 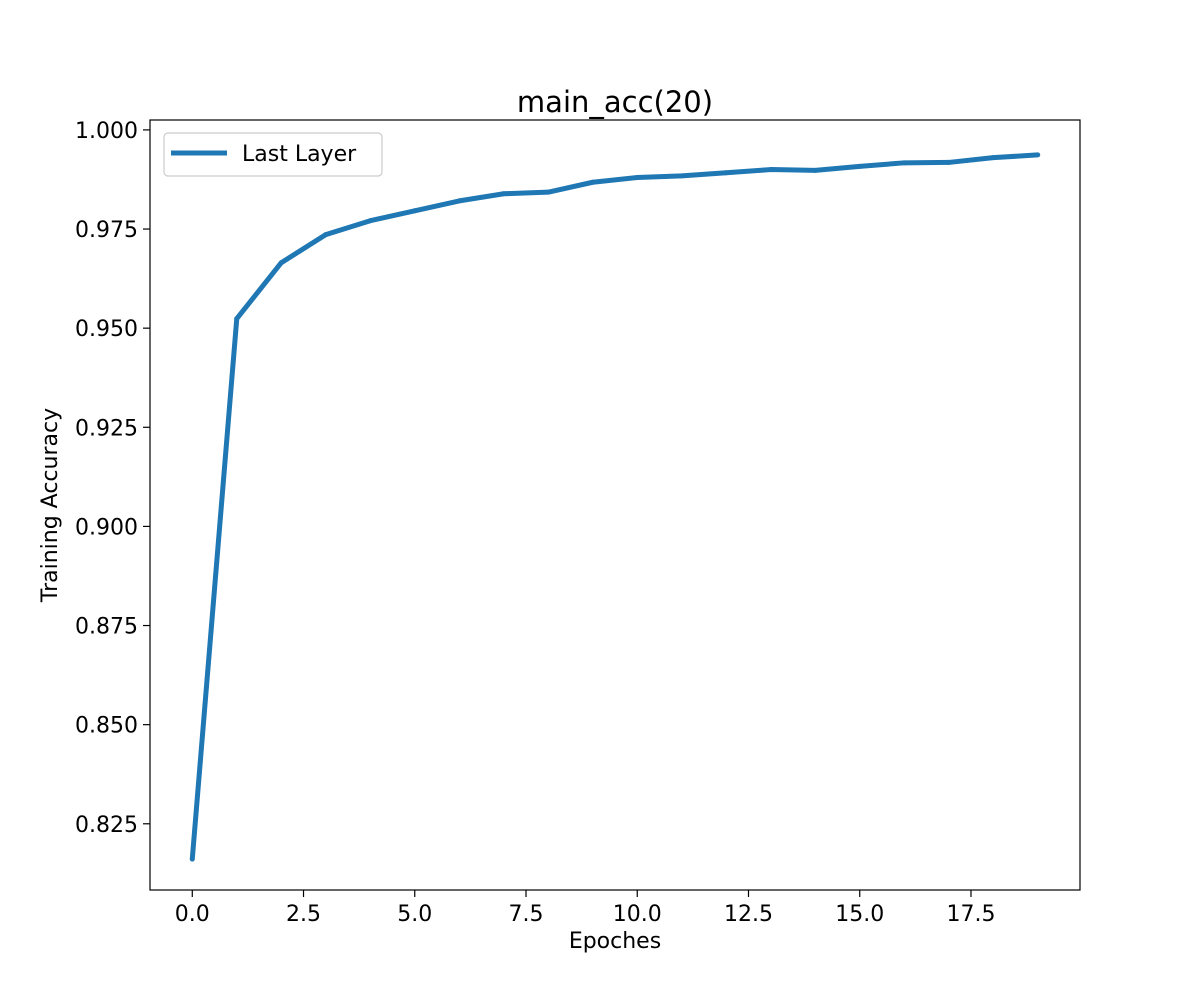 I want to click on y-tick-label: 0.825, so click(x=106, y=825).